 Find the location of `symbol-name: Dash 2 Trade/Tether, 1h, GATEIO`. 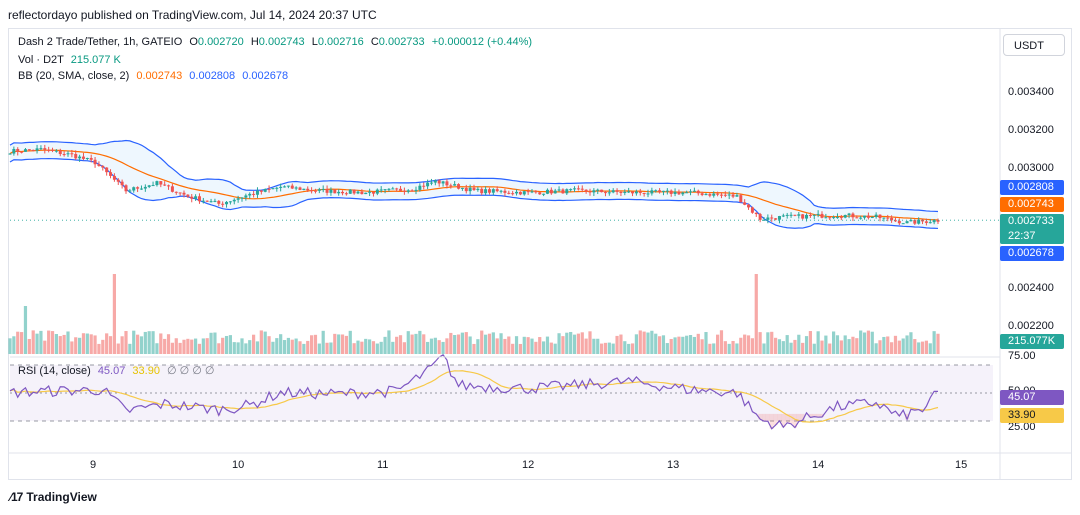

symbol-name: Dash 2 Trade/Tether, 1h, GATEIO is located at coordinates (100, 42).